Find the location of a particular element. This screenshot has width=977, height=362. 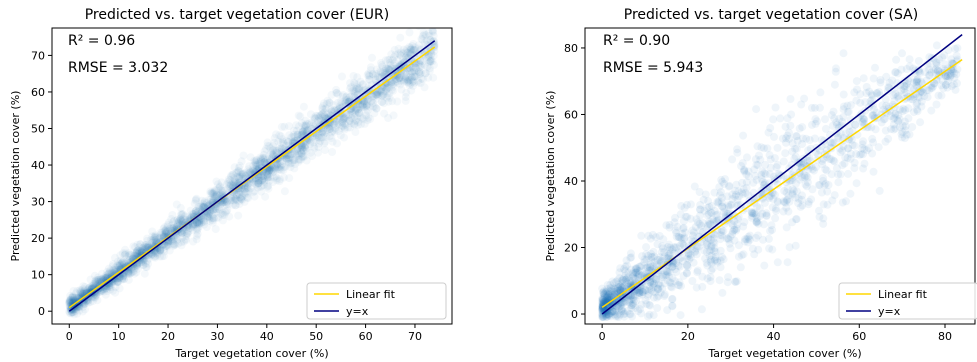

y-tick-label: 70 is located at coordinates (38, 55).